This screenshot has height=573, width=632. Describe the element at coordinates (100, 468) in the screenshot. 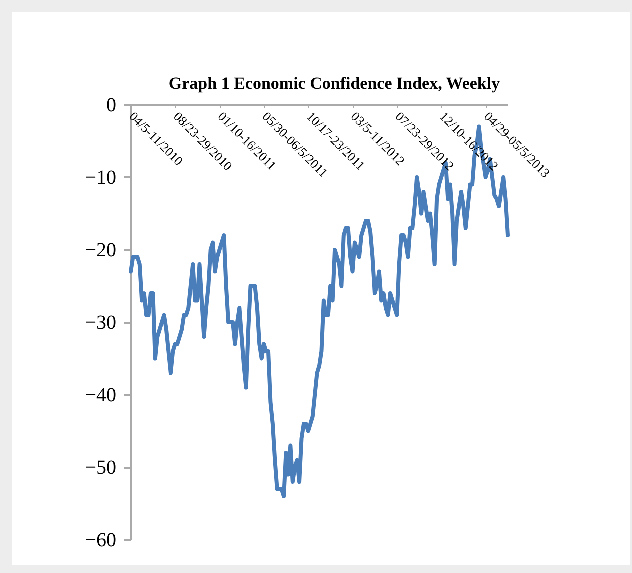

I see `y-tick-label: −50` at that location.